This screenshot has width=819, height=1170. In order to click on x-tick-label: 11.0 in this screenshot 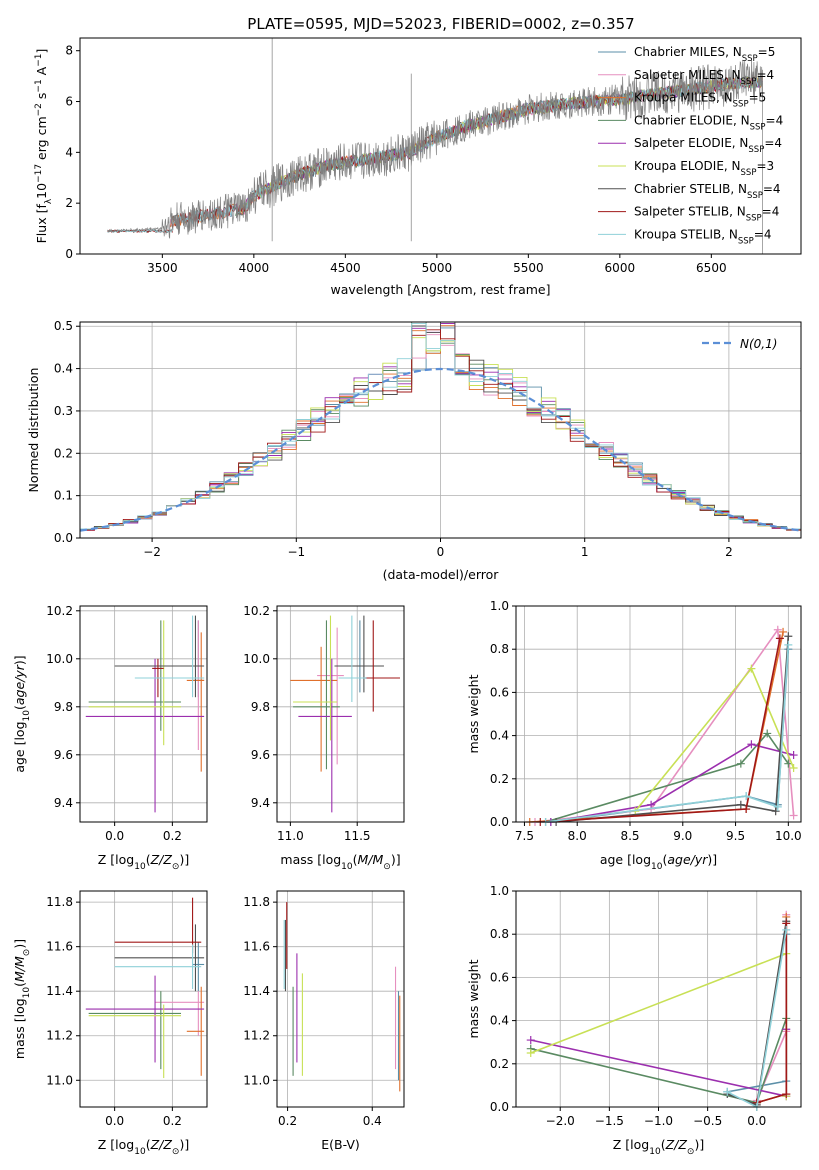, I will do `click(290, 836)`.